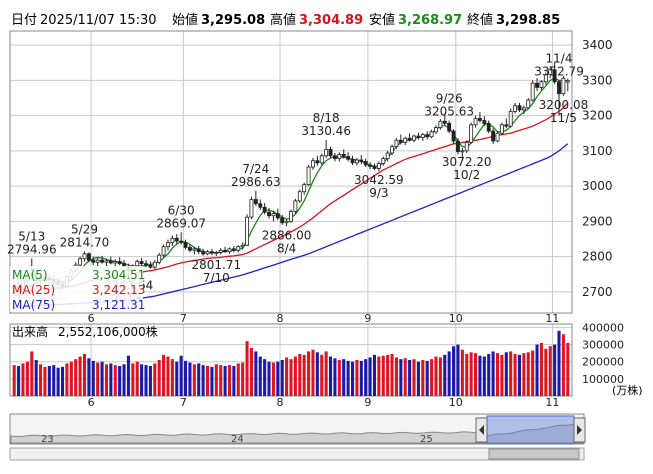 This screenshot has height=474, width=653. Describe the element at coordinates (603, 379) in the screenshot. I see `volume-tick-label: 100000` at that location.